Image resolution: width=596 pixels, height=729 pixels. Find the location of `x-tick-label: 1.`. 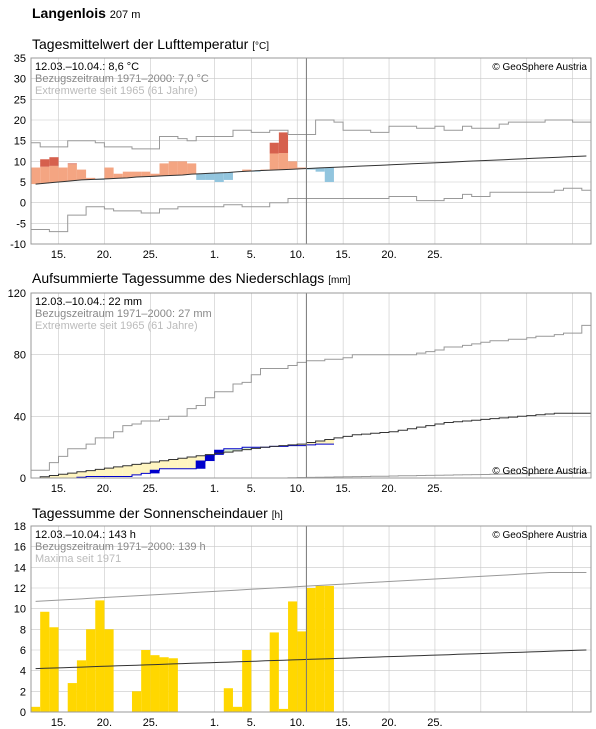

x-tick-label: 1. is located at coordinates (214, 723).